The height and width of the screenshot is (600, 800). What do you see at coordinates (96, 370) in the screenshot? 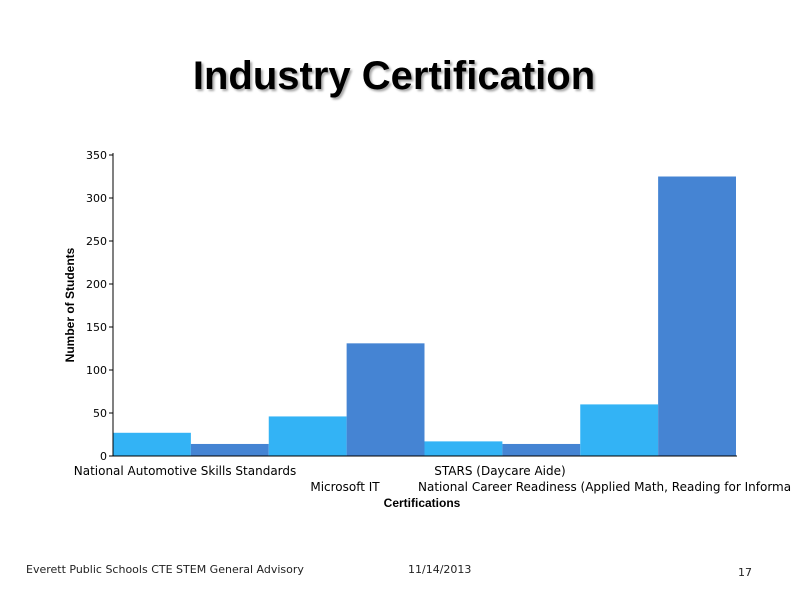
I see `y-tick-label: 100` at bounding box center [96, 370].